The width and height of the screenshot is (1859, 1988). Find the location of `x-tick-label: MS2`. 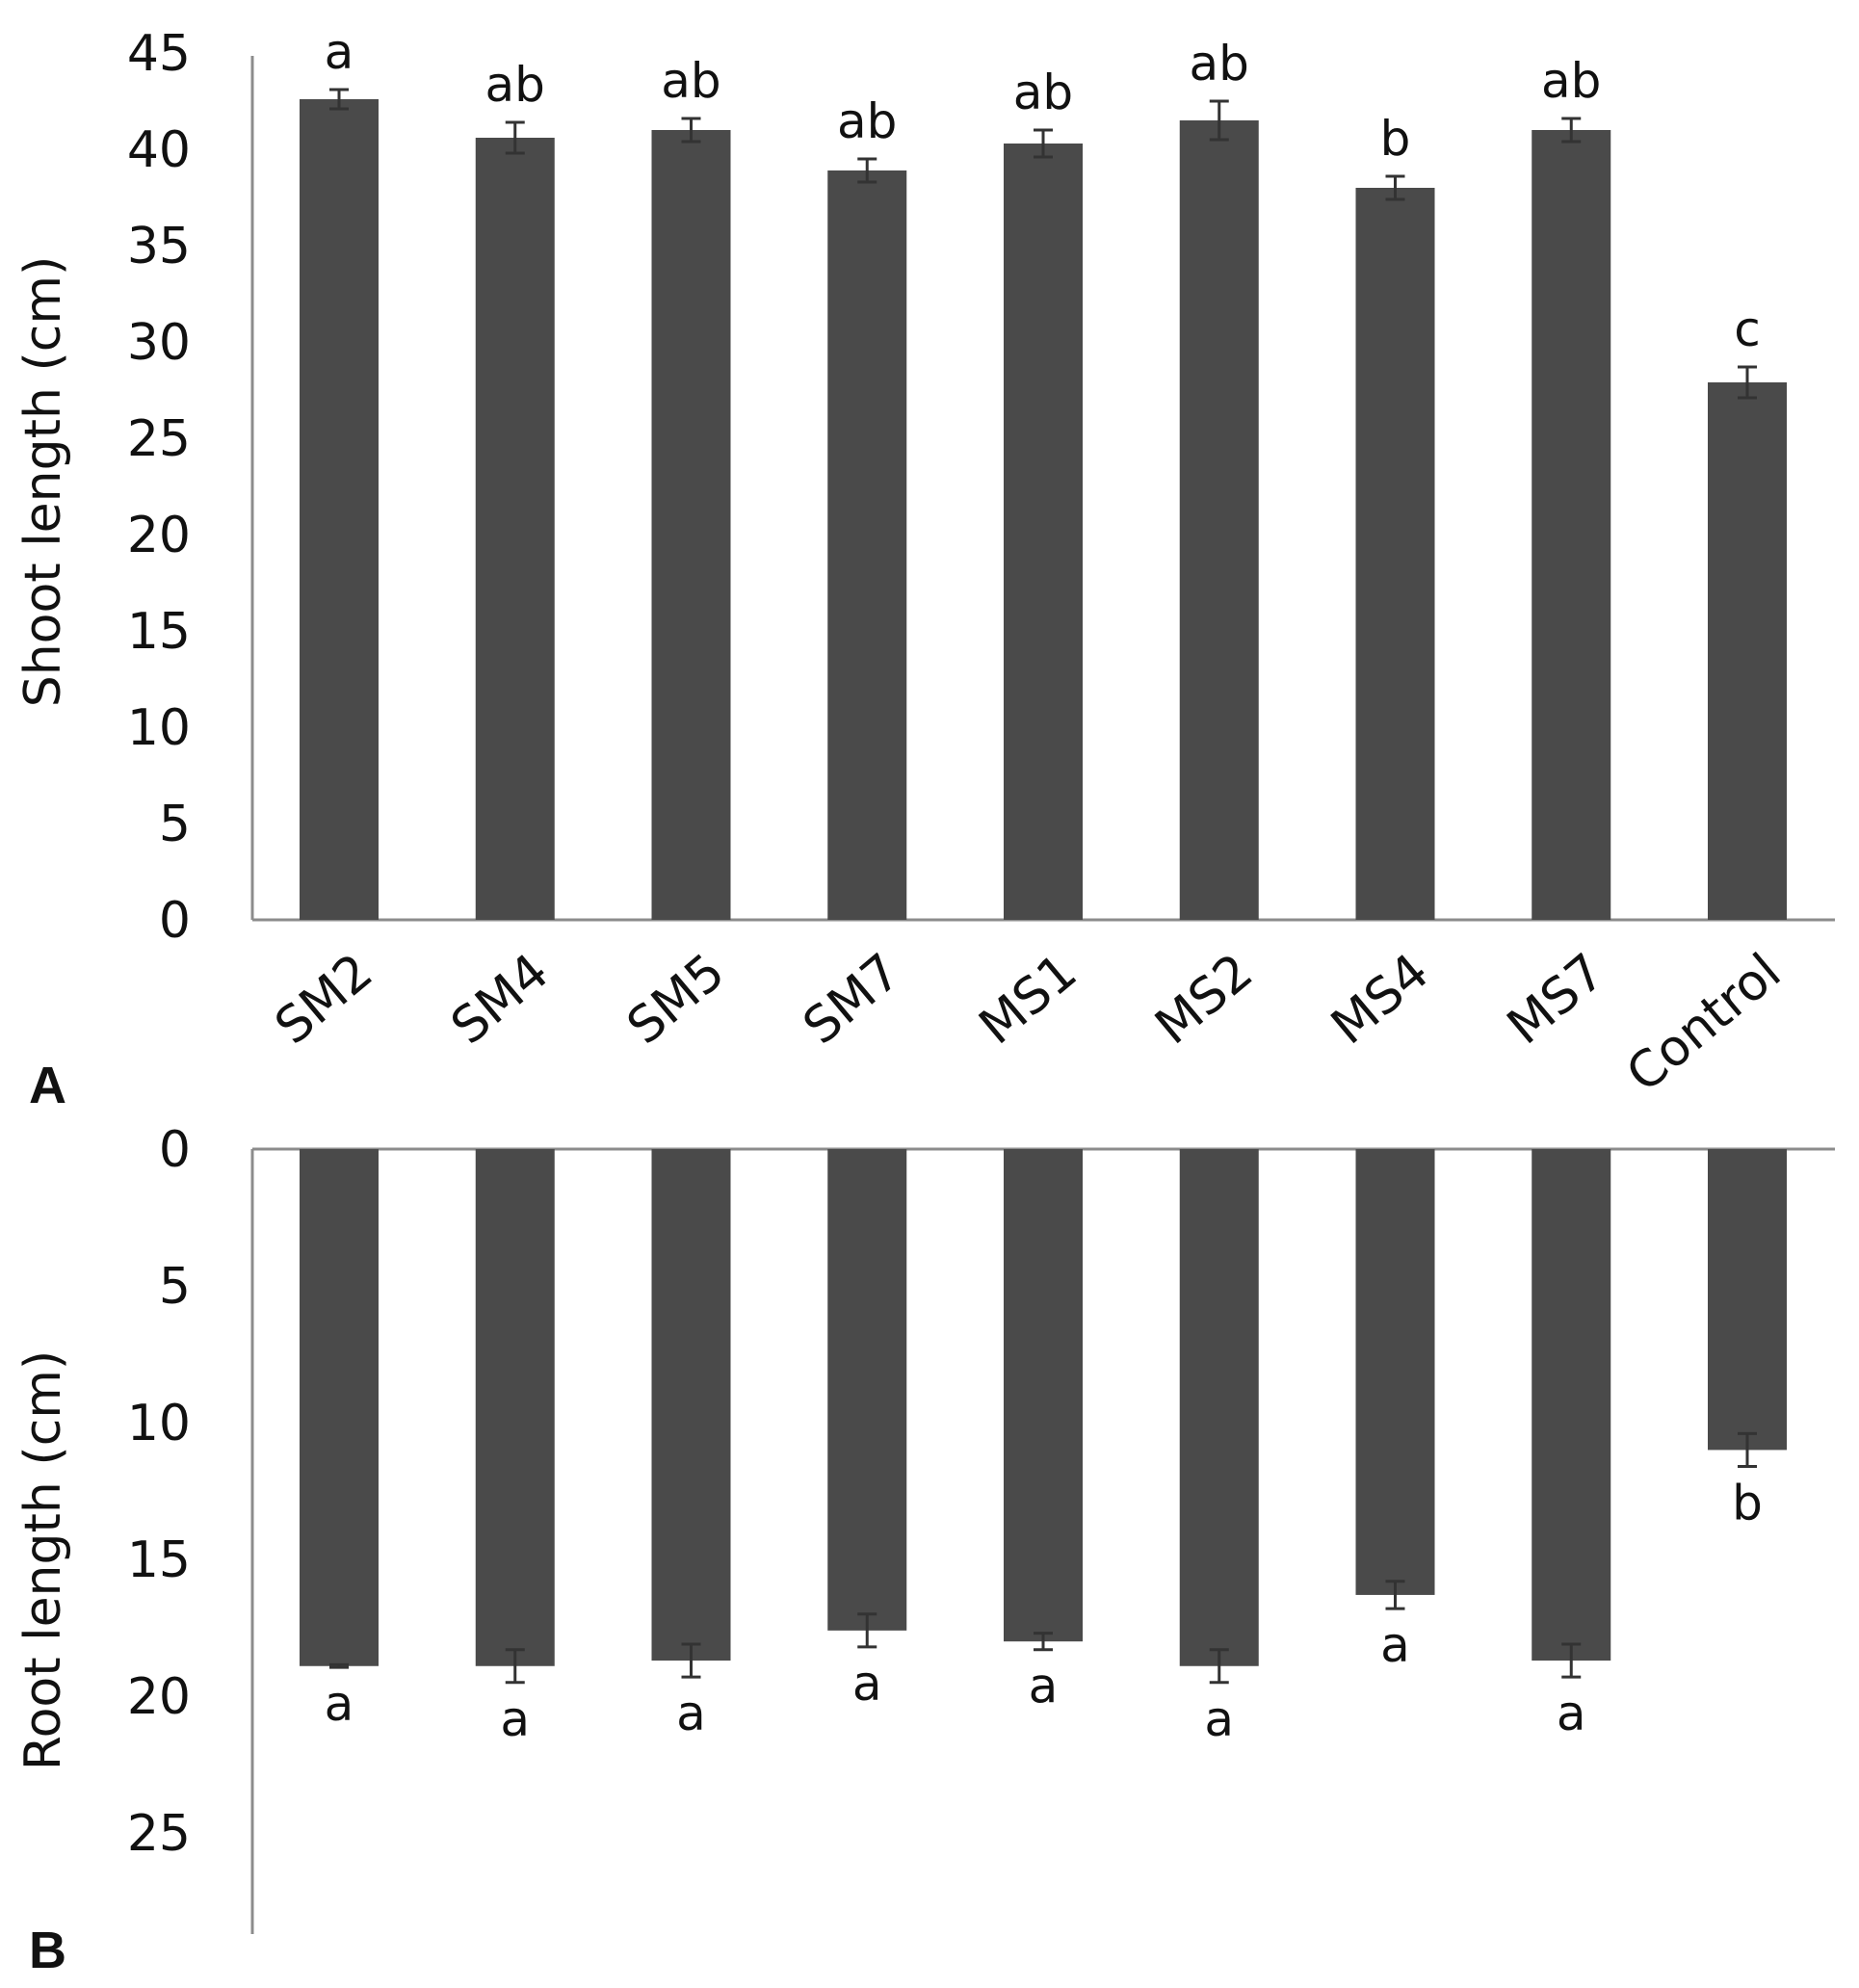

x-tick-label: MS2 is located at coordinates (1205, 999).